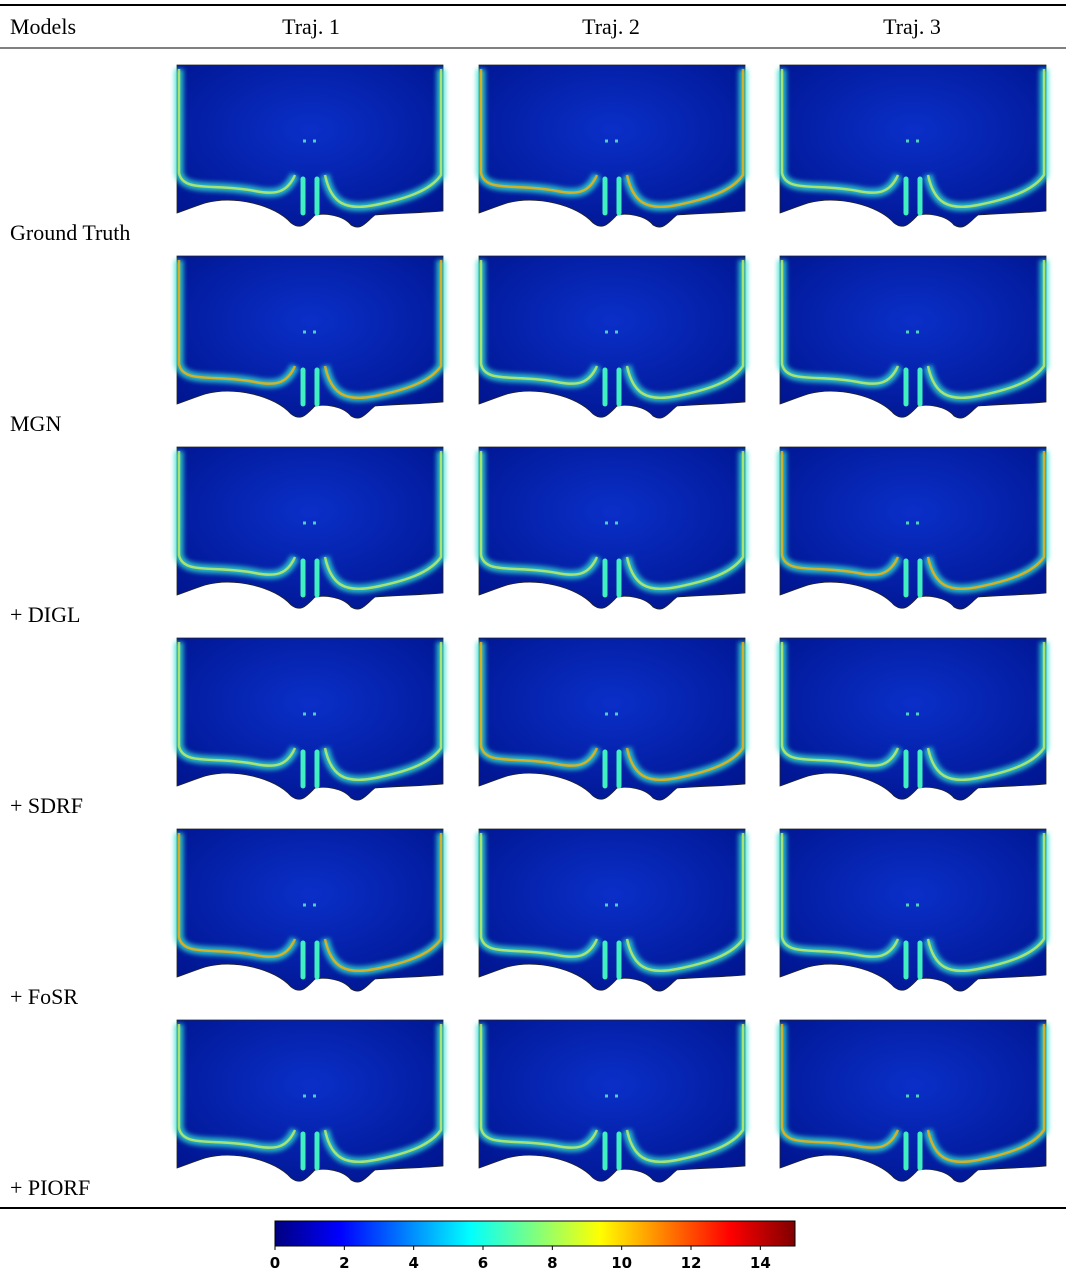 This screenshot has height=1274, width=1066. Describe the element at coordinates (46, 805) in the screenshot. I see `row-label: + SDRF` at that location.